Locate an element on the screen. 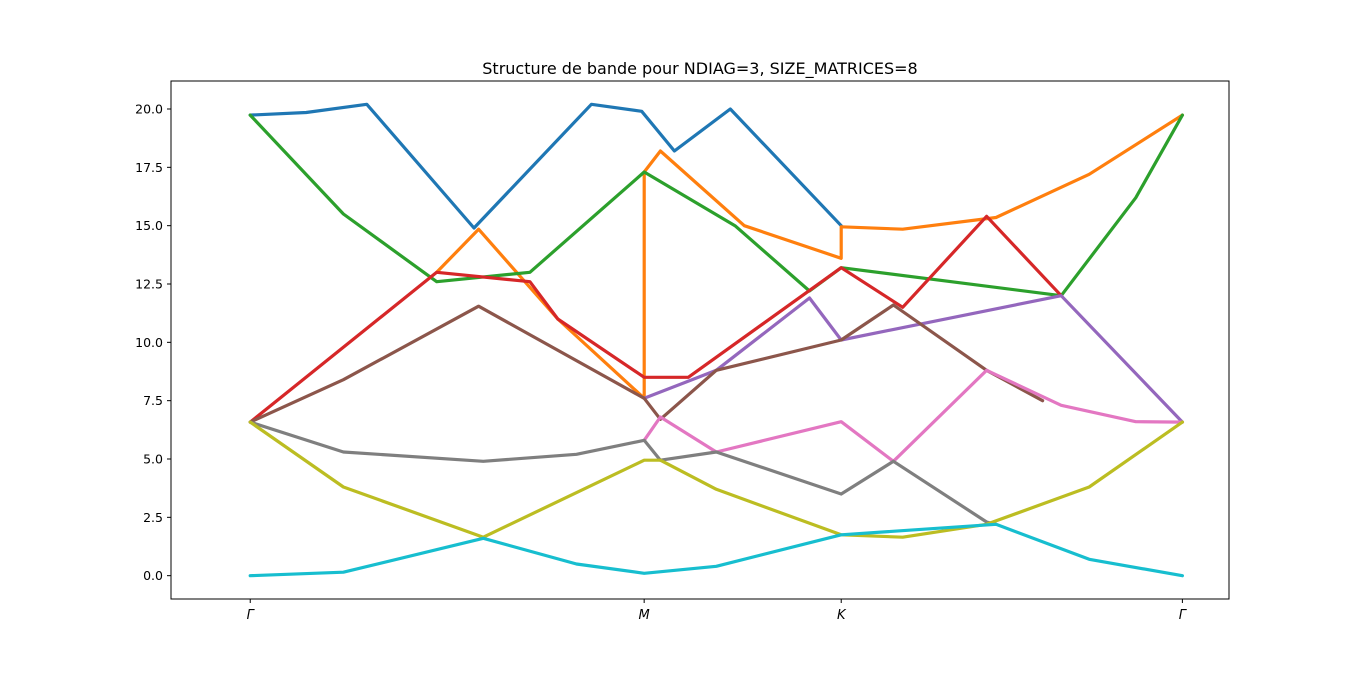 The image size is (1366, 673). y-tick-label: 0.0 is located at coordinates (153, 575).